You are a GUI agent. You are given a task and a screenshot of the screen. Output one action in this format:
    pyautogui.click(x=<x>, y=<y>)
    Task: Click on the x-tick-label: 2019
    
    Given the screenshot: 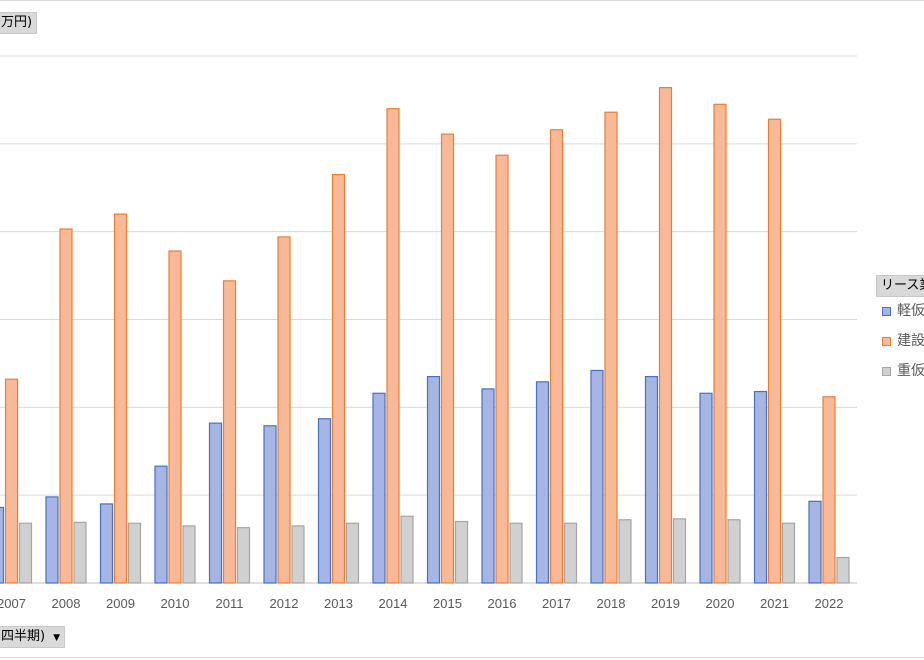 What is the action you would take?
    pyautogui.click(x=665, y=603)
    